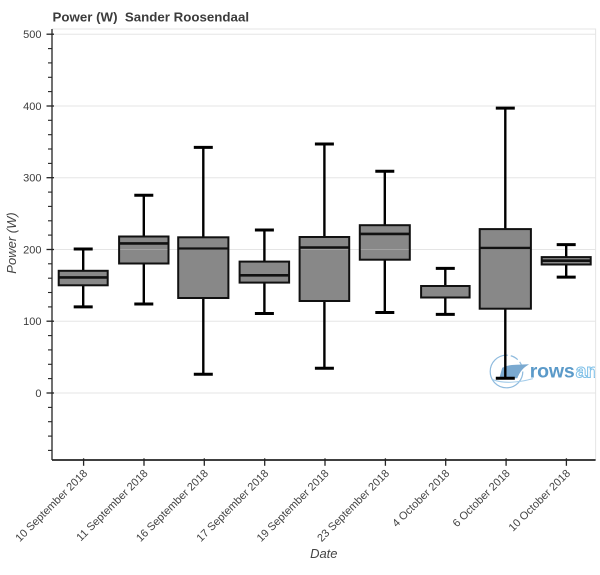 Image resolution: width=600 pixels, height=575 pixels. I want to click on svg-text: Power (W), so click(11, 242).